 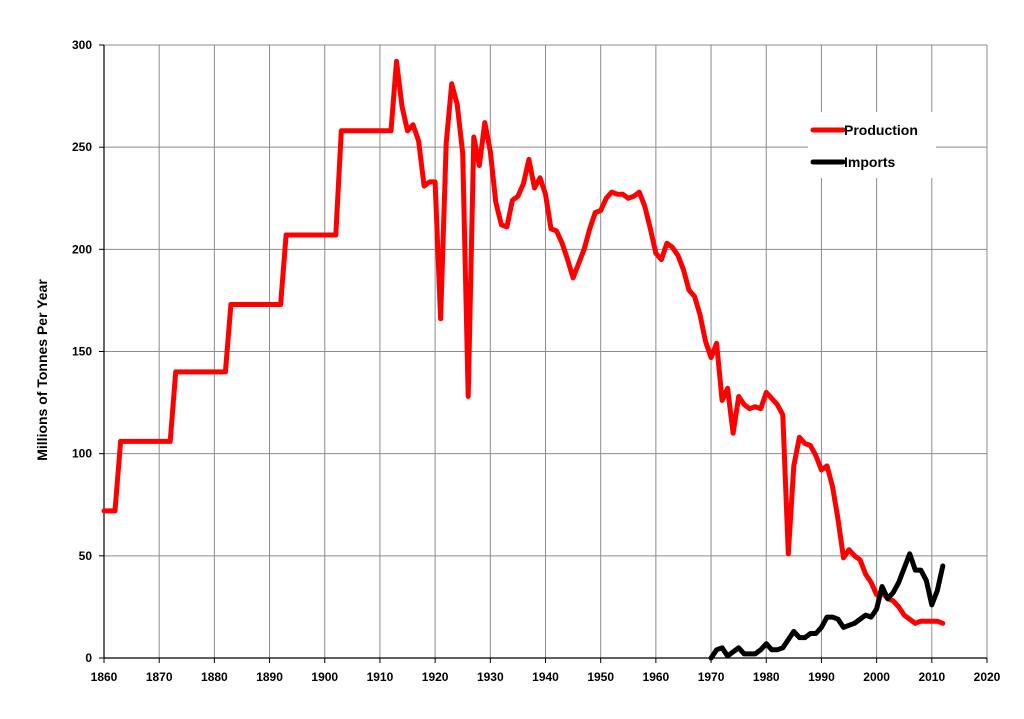 What do you see at coordinates (881, 130) in the screenshot?
I see `legend-label-production: Production` at bounding box center [881, 130].